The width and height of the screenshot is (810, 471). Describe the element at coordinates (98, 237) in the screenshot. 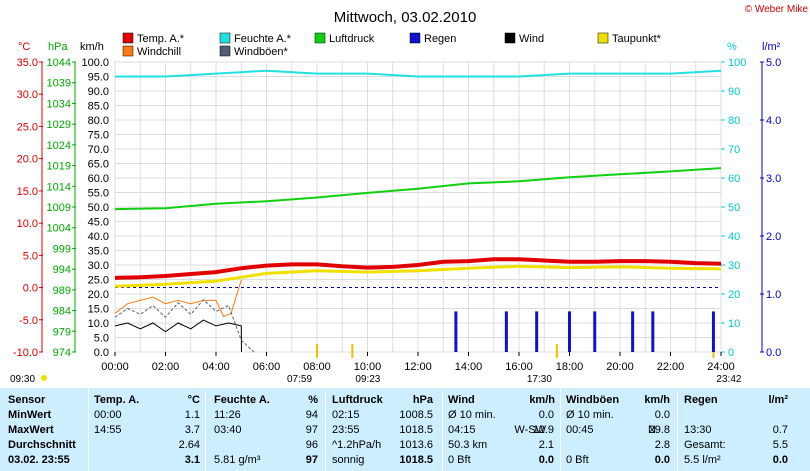

I see `wind-tick-label: 40.0` at that location.